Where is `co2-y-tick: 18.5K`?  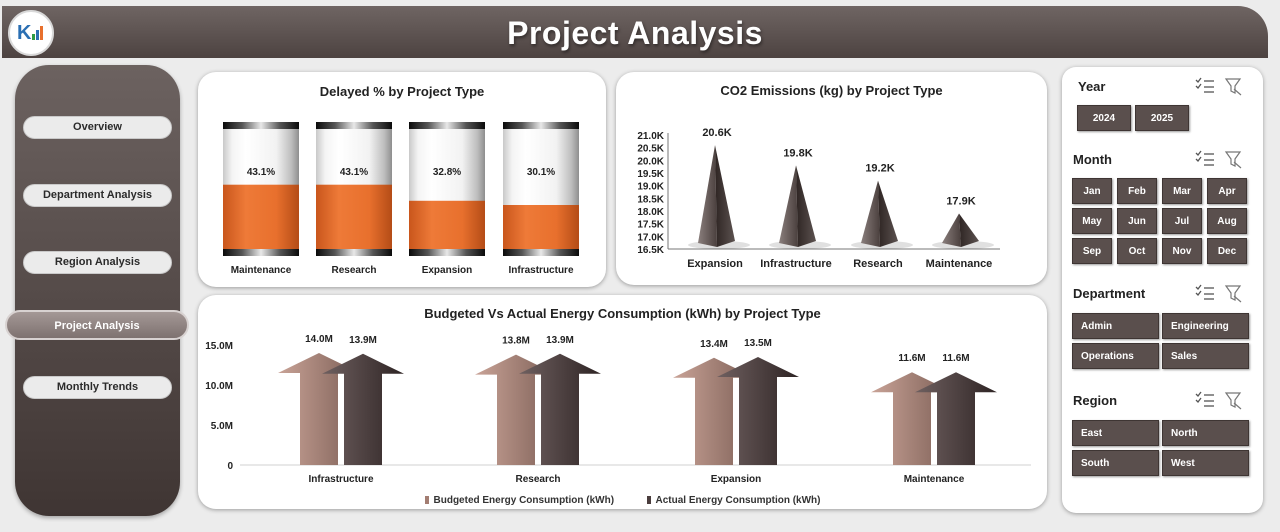
co2-y-tick: 18.5K is located at coordinates (650, 199).